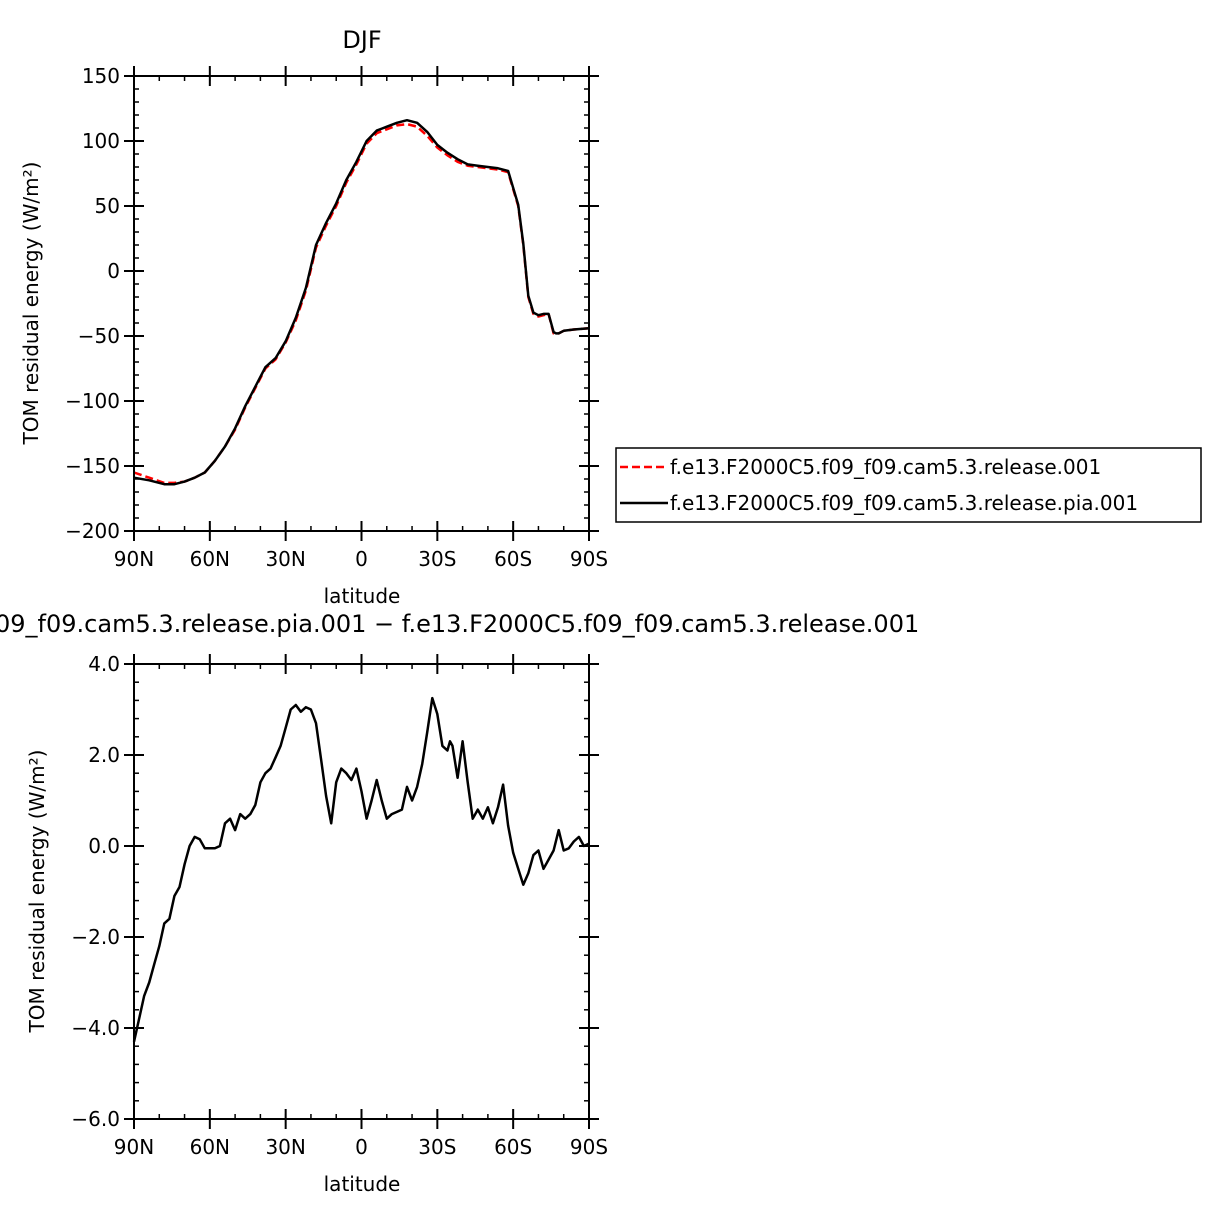 Image resolution: width=1219 pixels, height=1219 pixels. Describe the element at coordinates (92, 401) in the screenshot. I see `top-y-tick-label: −100` at that location.